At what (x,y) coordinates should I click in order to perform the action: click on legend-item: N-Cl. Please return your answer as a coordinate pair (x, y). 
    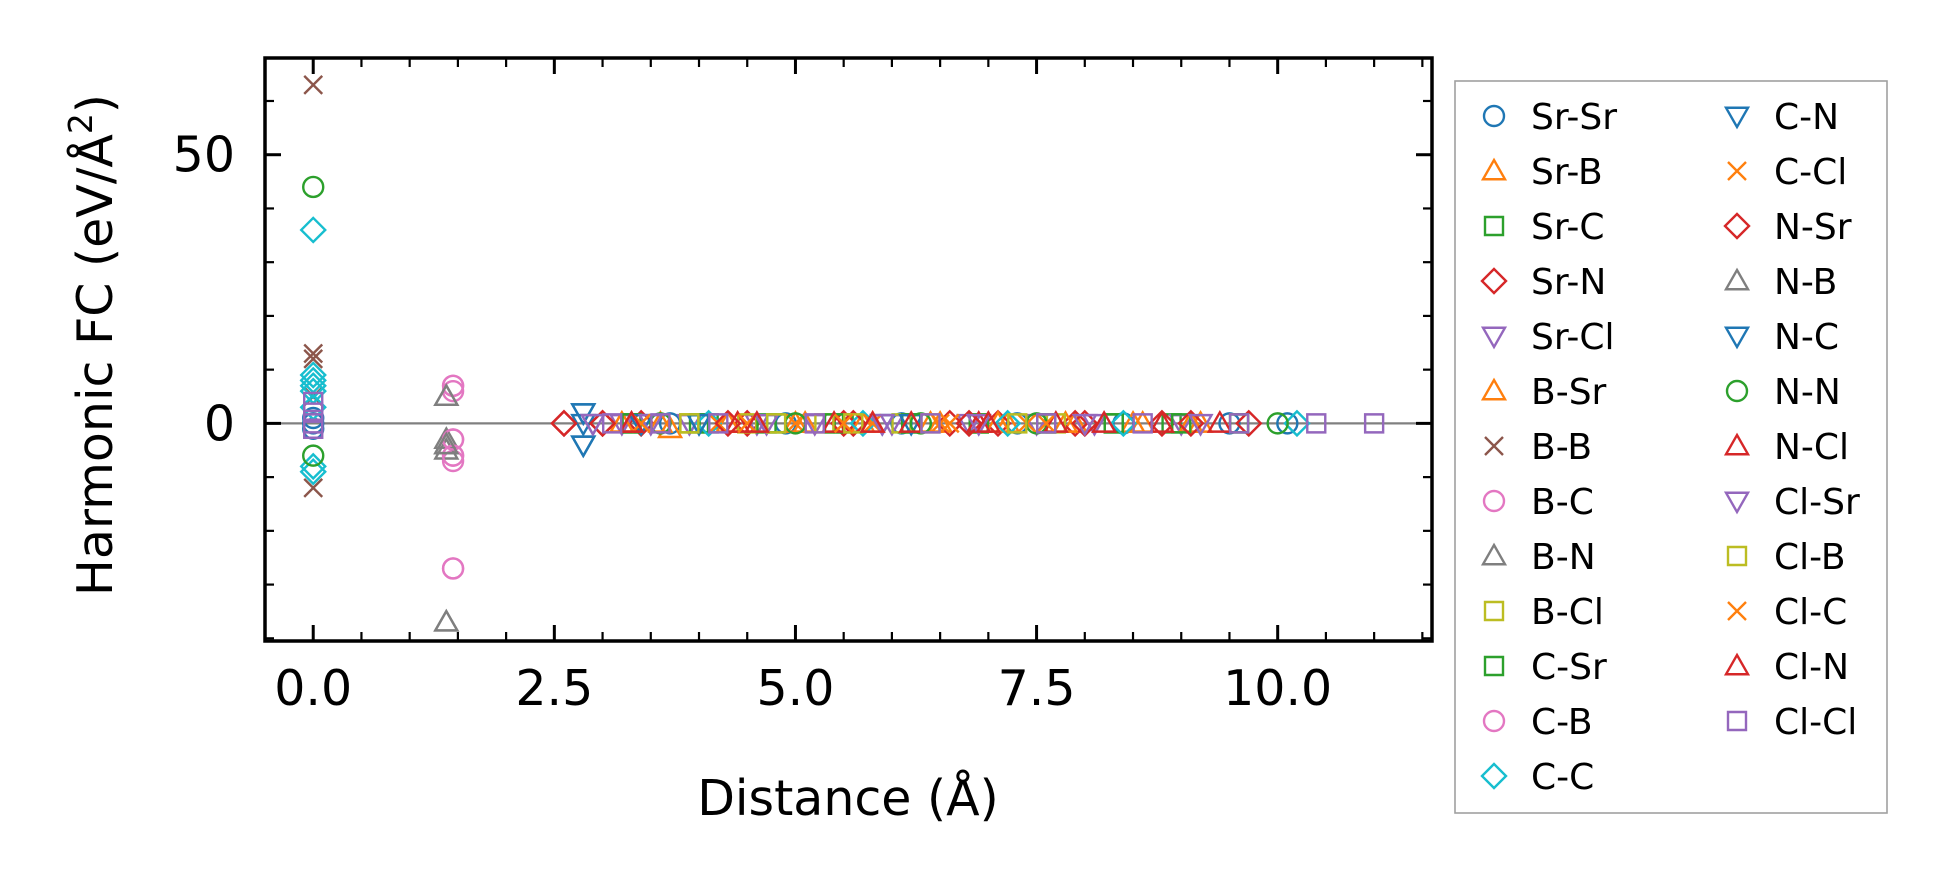
    Looking at the image, I should click on (1786, 447).